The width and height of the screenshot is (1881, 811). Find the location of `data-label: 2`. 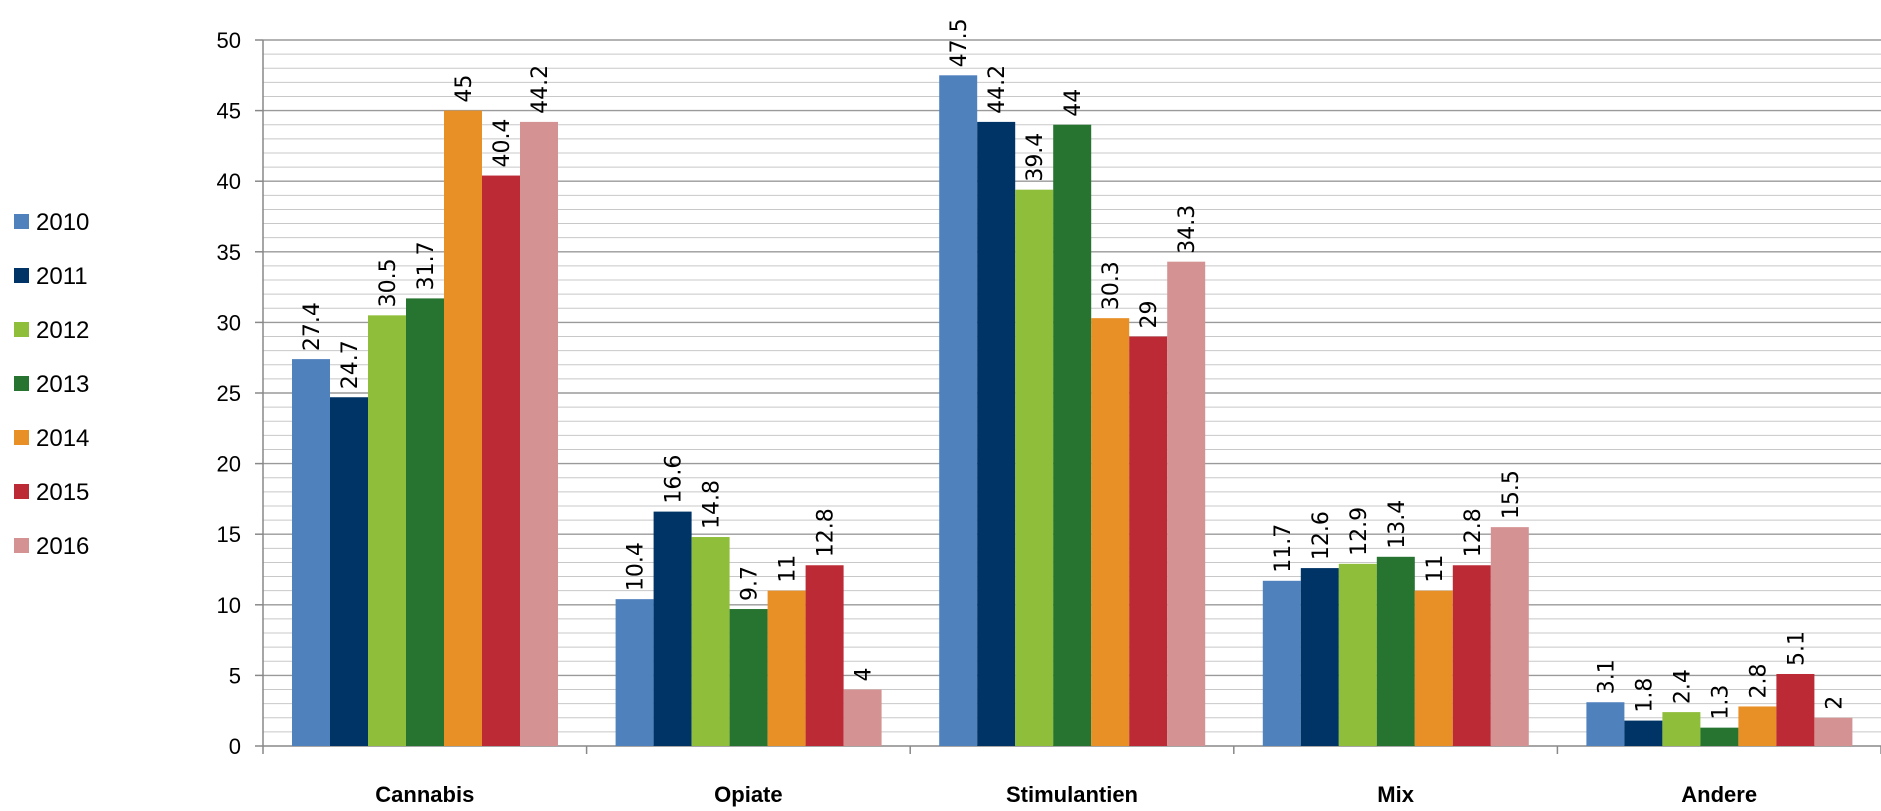

data-label: 2 is located at coordinates (1834, 703).